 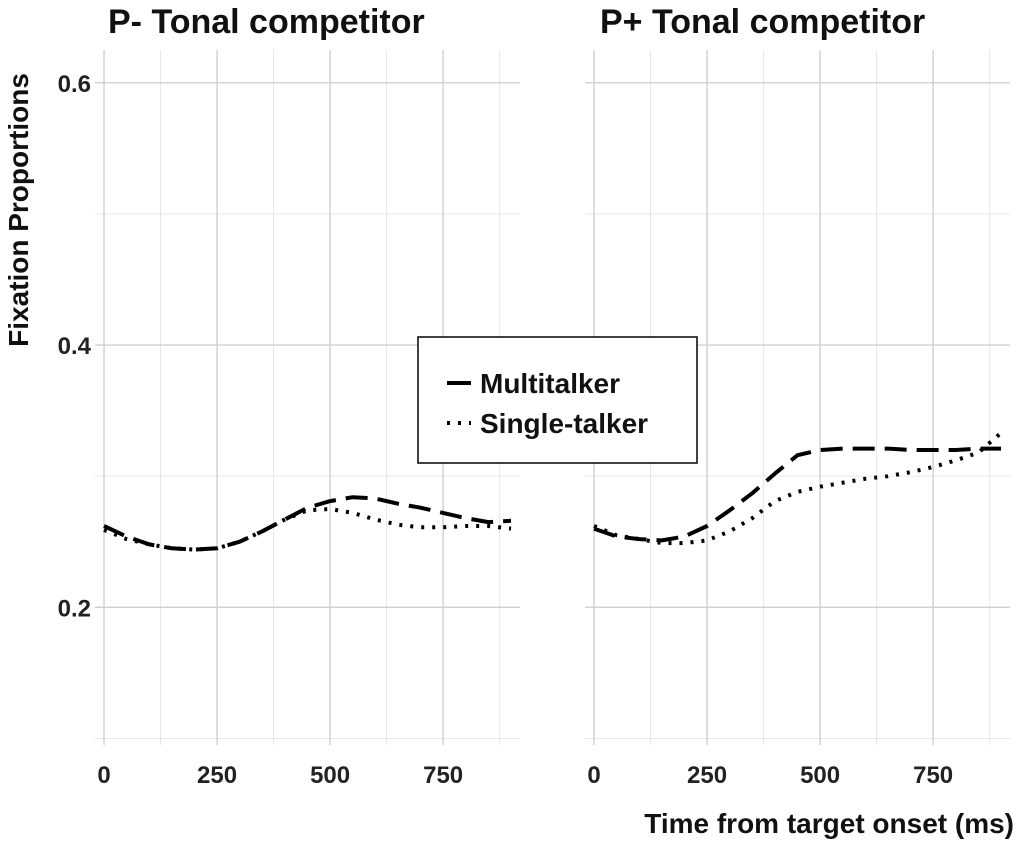 I want to click on legend: Multitalker Single-talker, so click(x=557, y=400).